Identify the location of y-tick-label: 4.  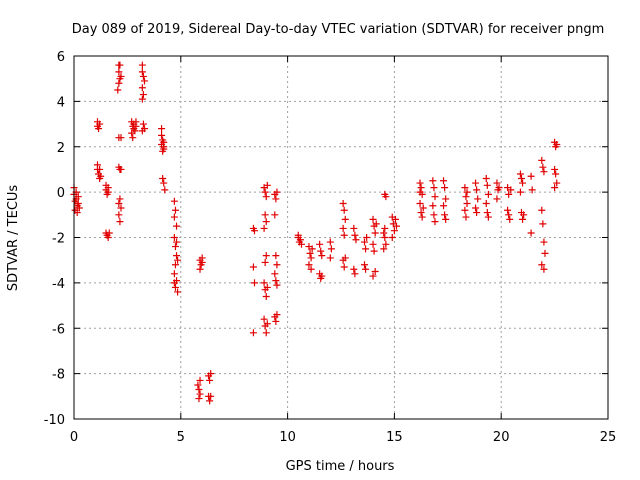
(61, 102).